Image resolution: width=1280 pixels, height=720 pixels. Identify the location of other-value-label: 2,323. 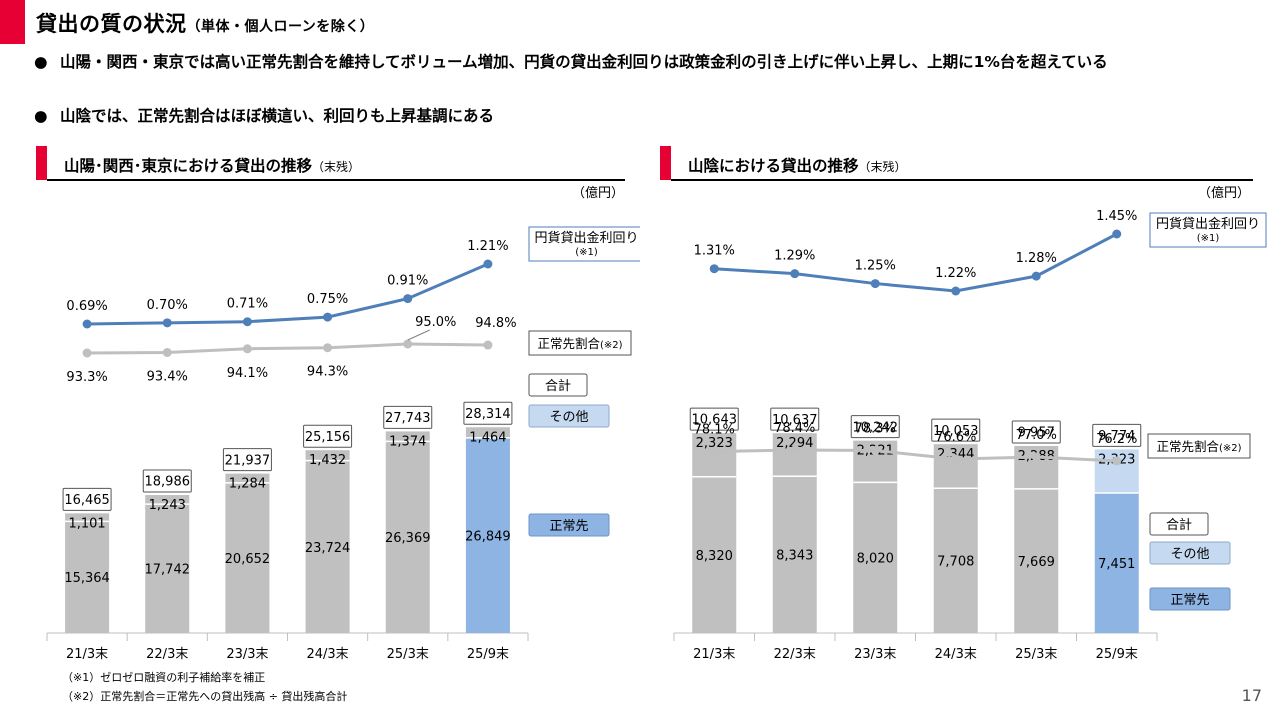
(714, 443).